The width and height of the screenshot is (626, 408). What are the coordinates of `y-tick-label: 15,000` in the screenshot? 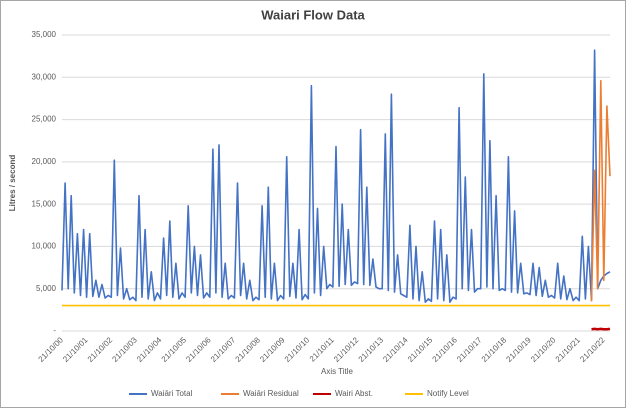 It's located at (44, 203).